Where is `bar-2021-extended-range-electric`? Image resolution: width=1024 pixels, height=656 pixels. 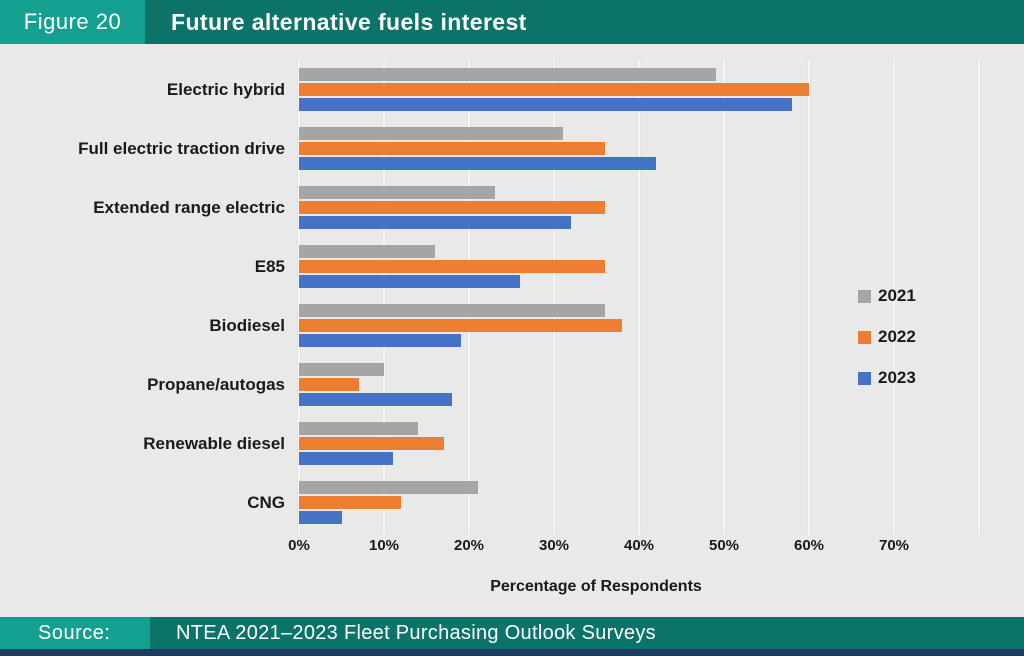
bar-2021-extended-range-electric is located at coordinates (397, 192).